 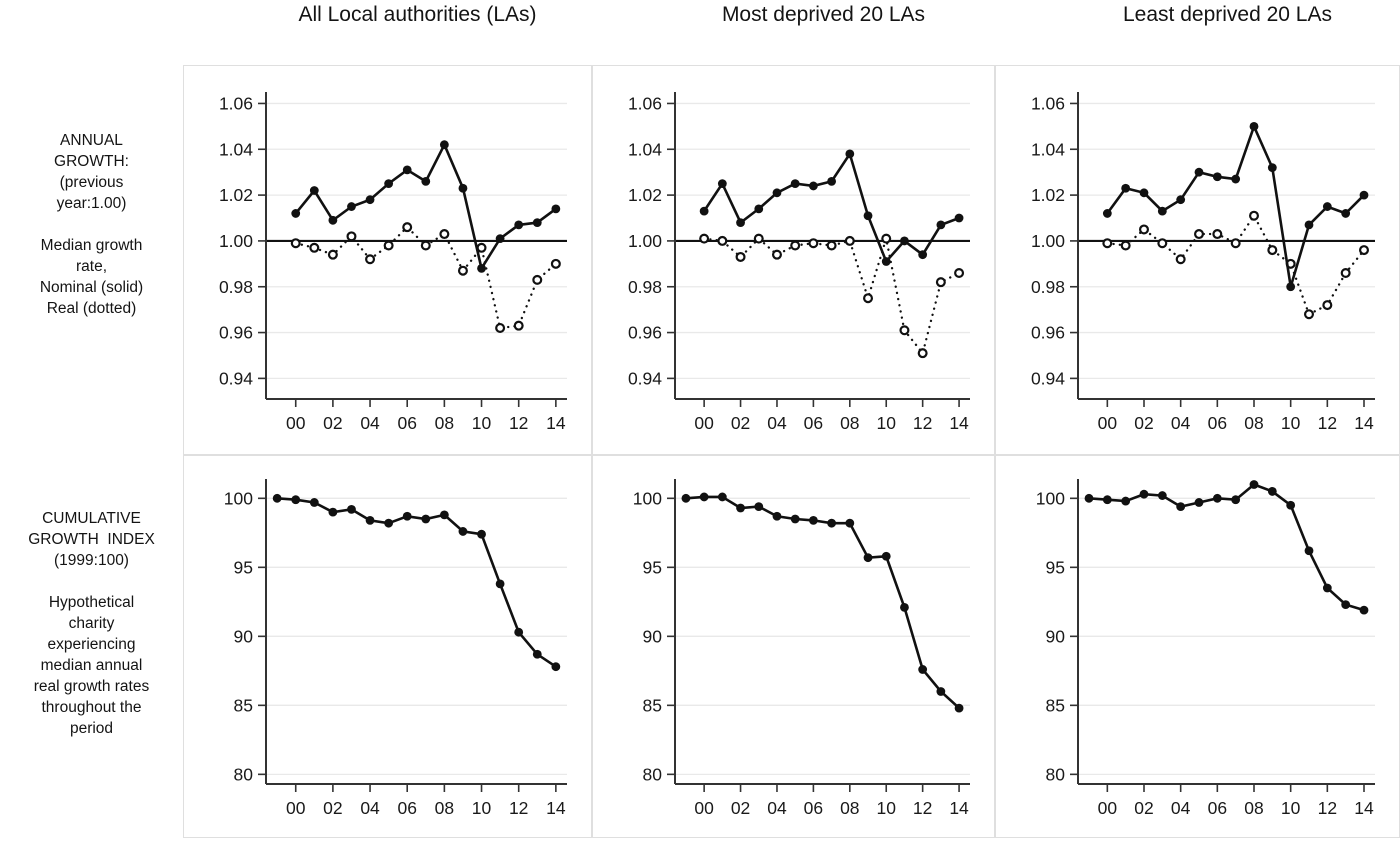 I want to click on chart-panel-cumulative-most-deprived: 80 85 90 95 100 00 02 04 06 08 10 12 14, so click(x=793, y=646).